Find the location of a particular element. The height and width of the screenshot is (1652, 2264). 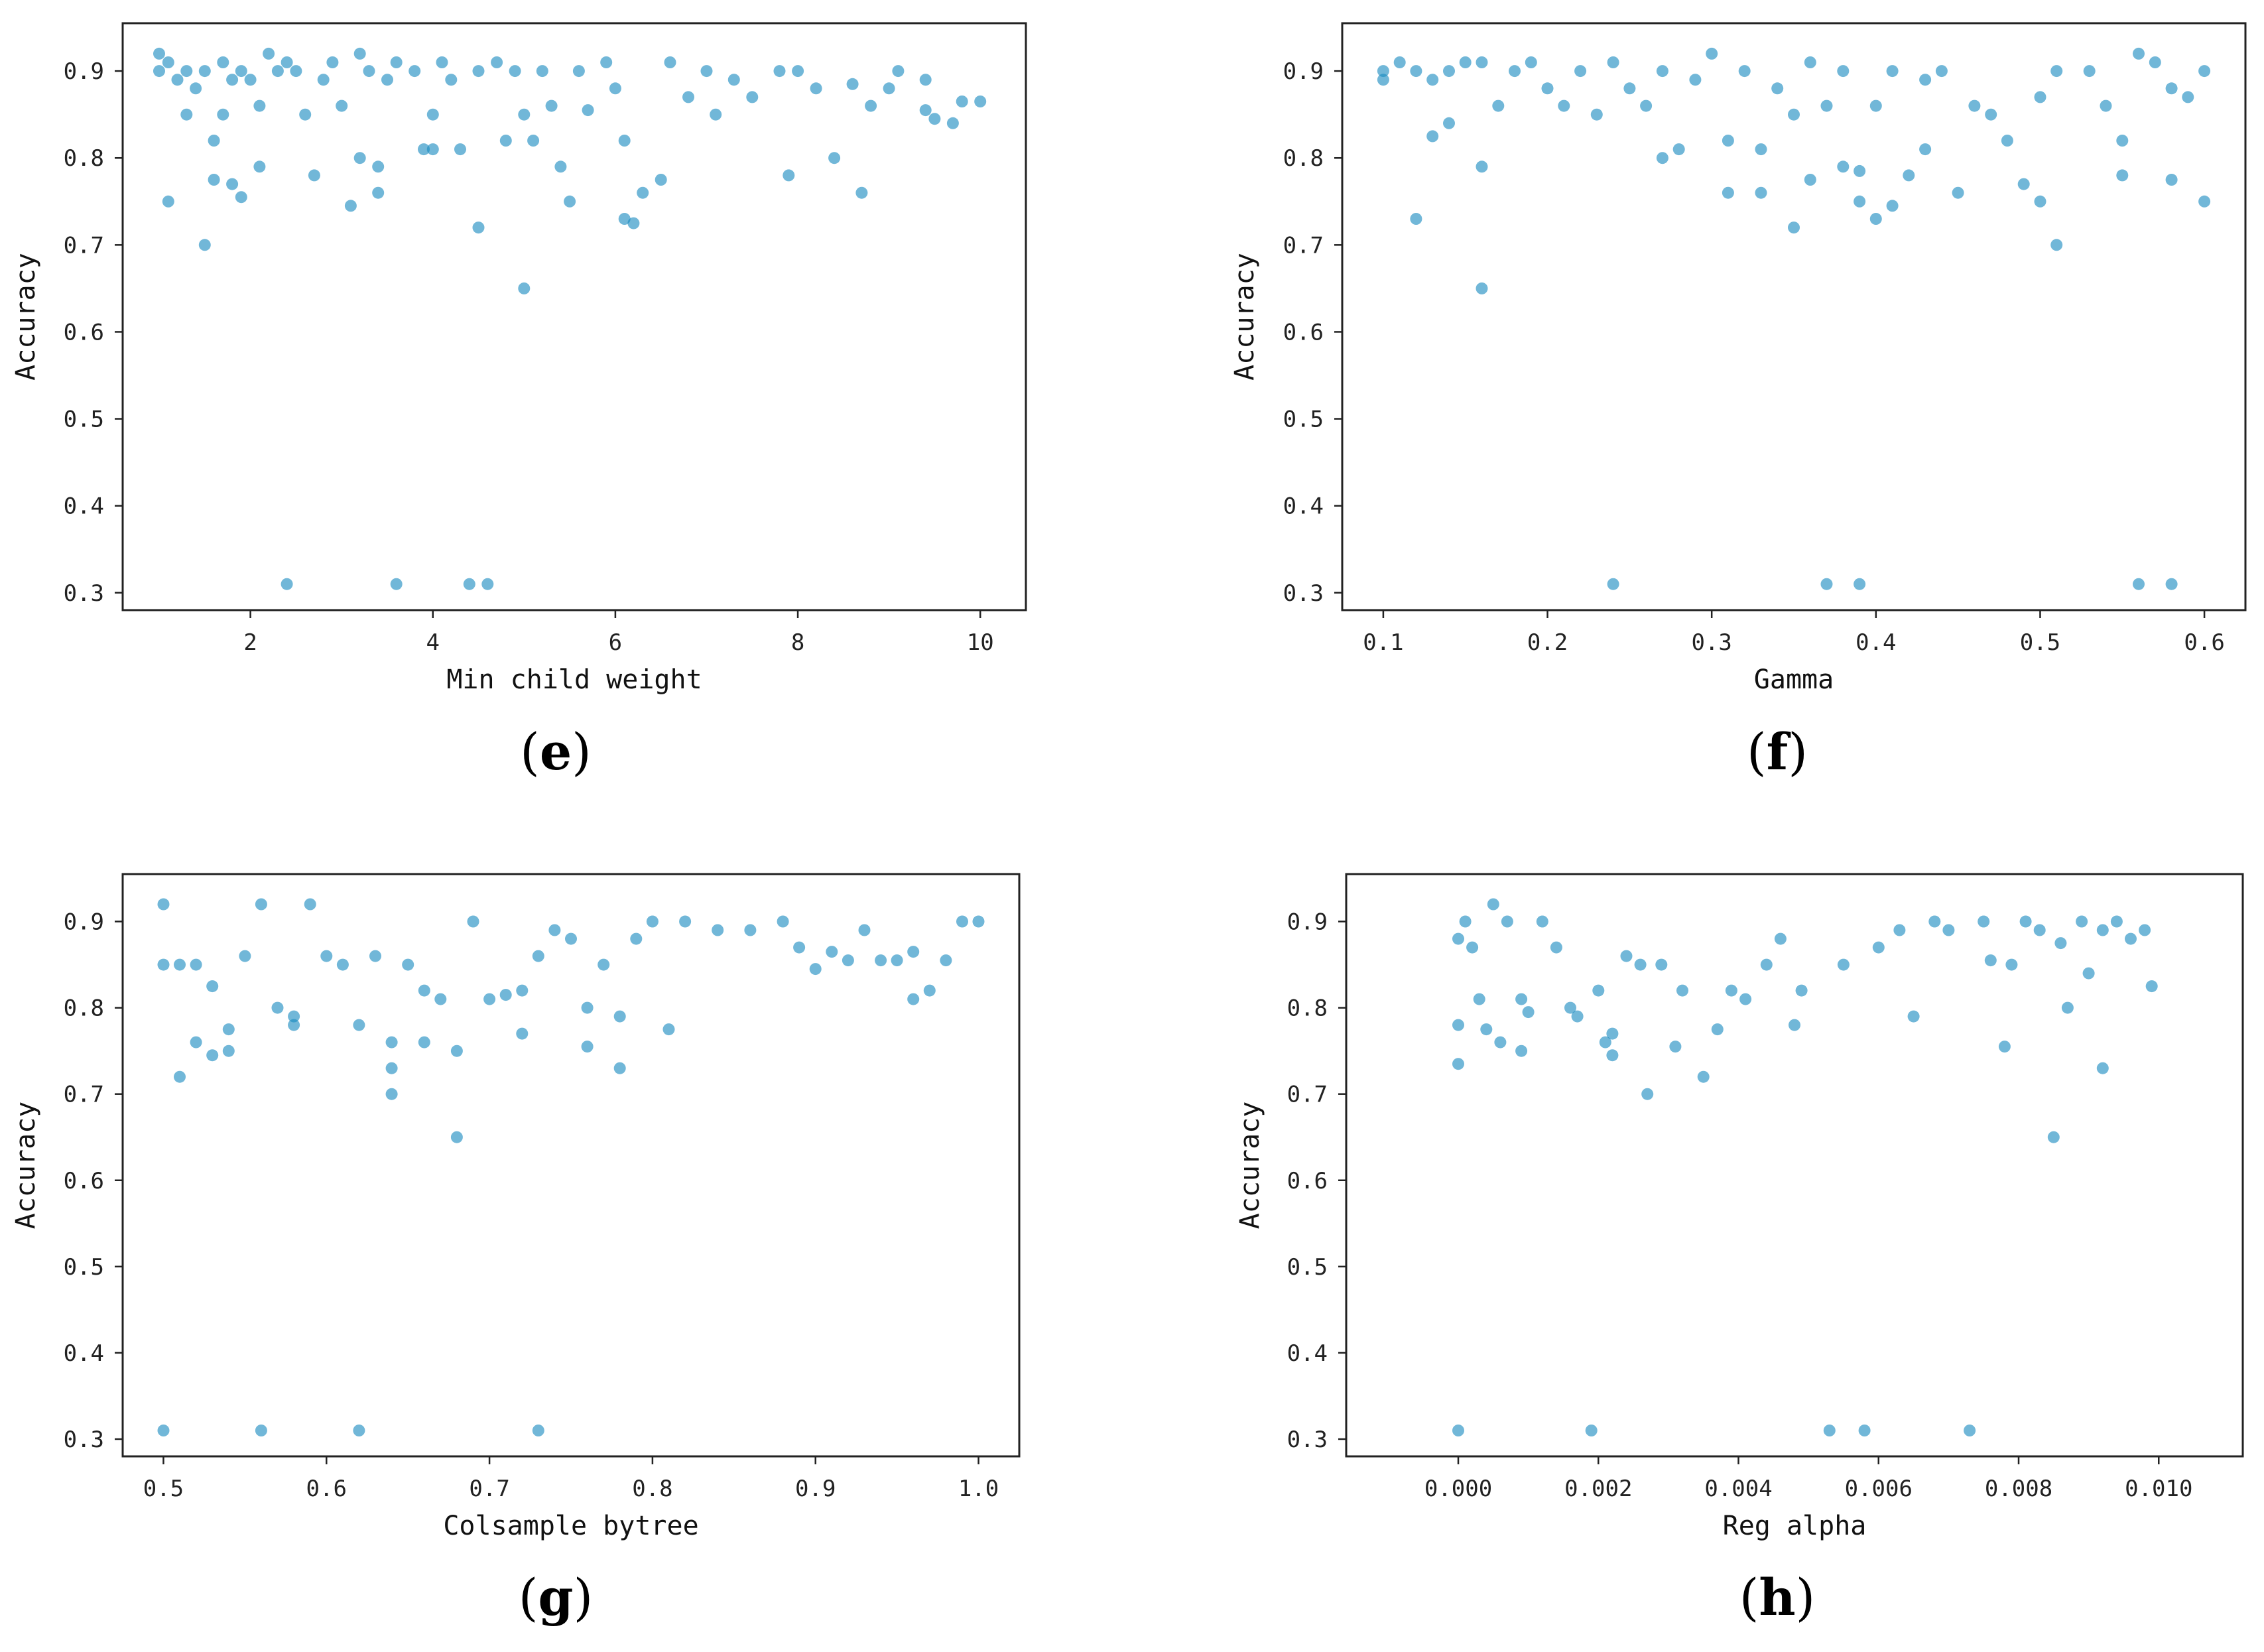

x-tick-label: 0.008 is located at coordinates (2018, 1489).